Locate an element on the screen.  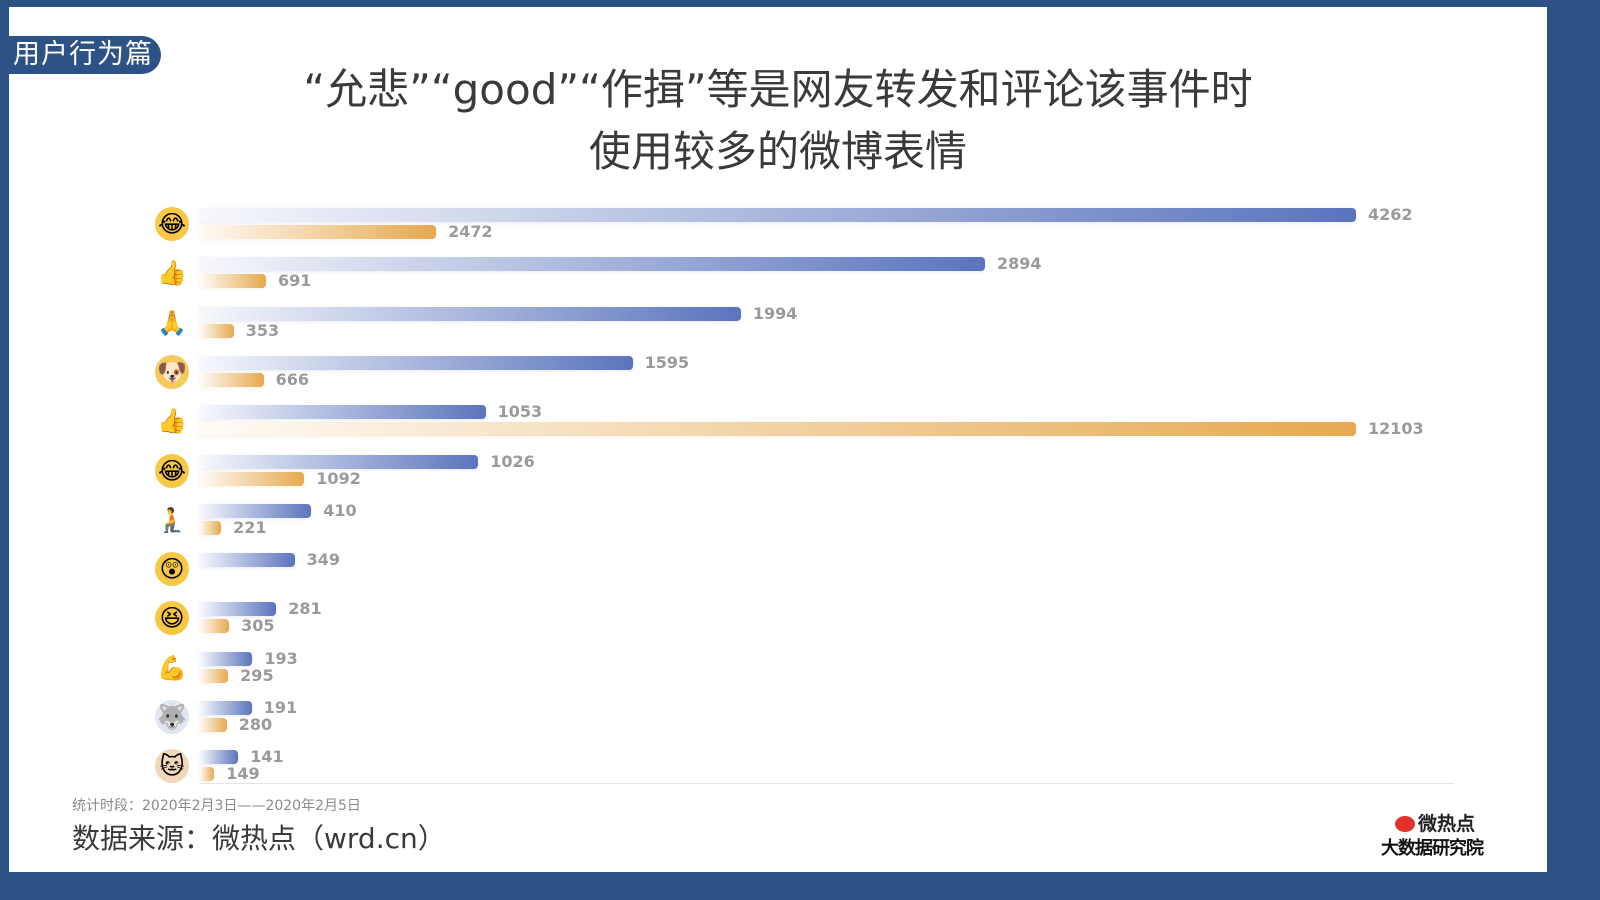
period-note: 统计时段：2020年2月3日——2020年2月5日 is located at coordinates (216, 806).